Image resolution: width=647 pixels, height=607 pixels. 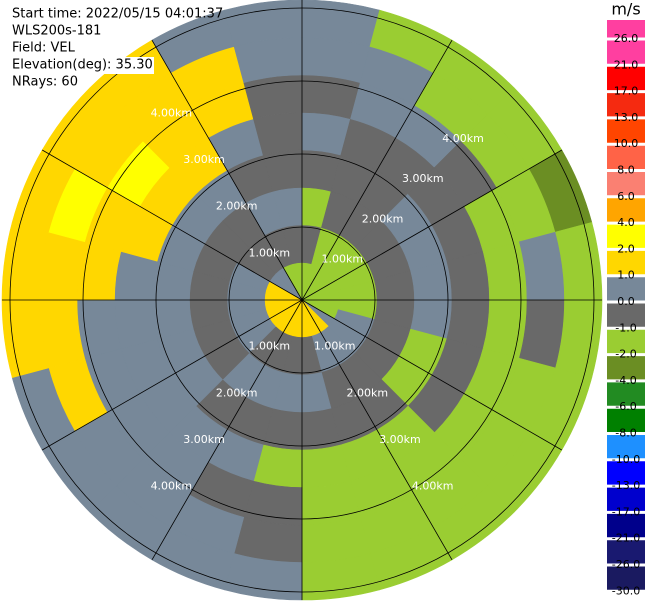 What do you see at coordinates (626, 64) in the screenshot?
I see `colorbar-tick-label: 21.0` at bounding box center [626, 64].